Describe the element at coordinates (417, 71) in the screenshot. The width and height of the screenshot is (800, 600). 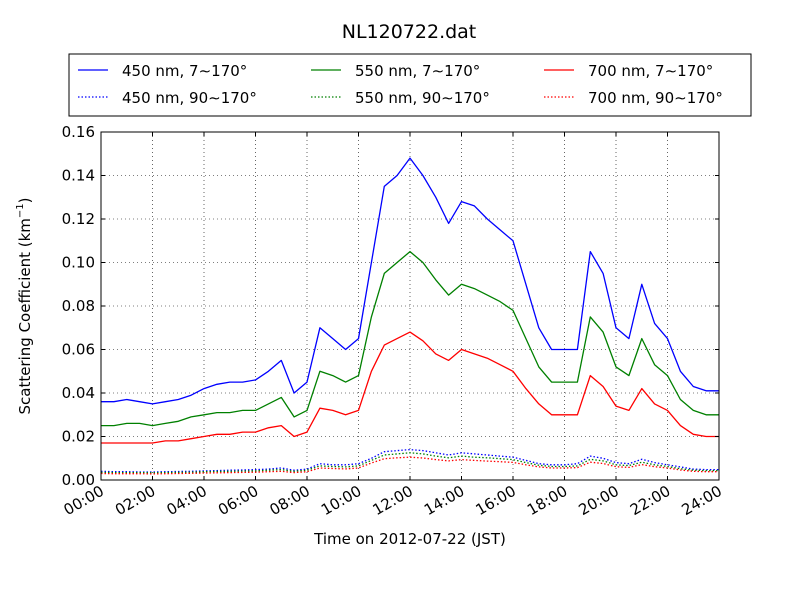
I see `legend-label-3: 550 nm, 7∼170°` at that location.